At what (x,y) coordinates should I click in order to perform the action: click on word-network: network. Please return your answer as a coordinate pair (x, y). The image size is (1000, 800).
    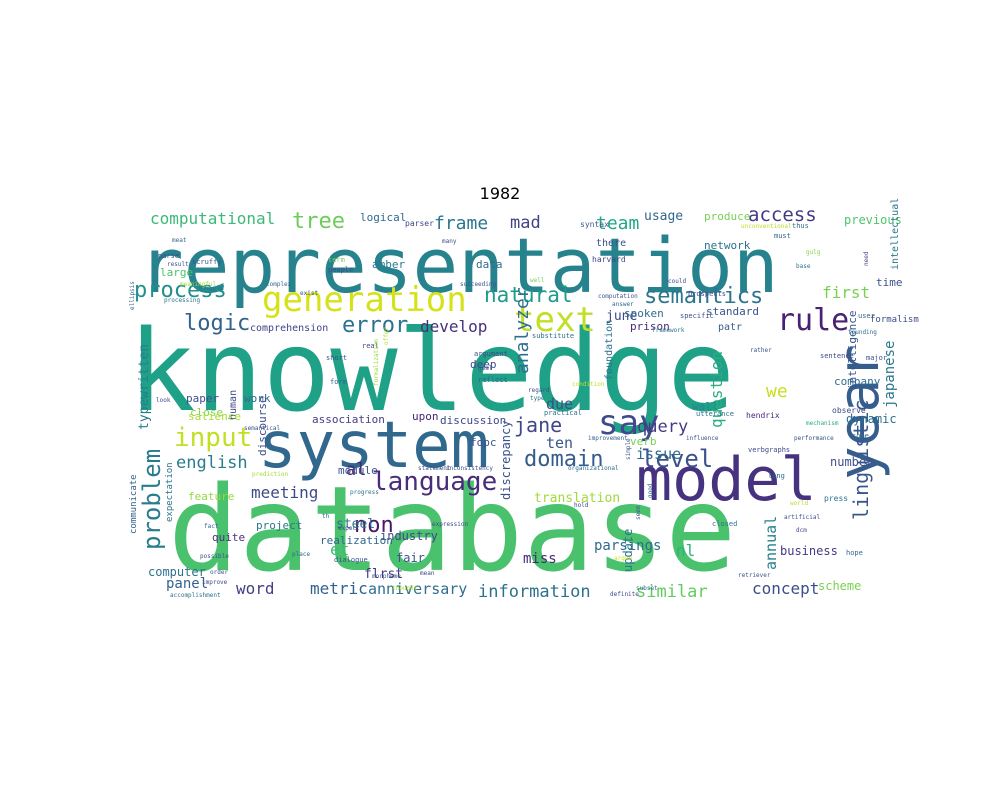
    Looking at the image, I should click on (727, 245).